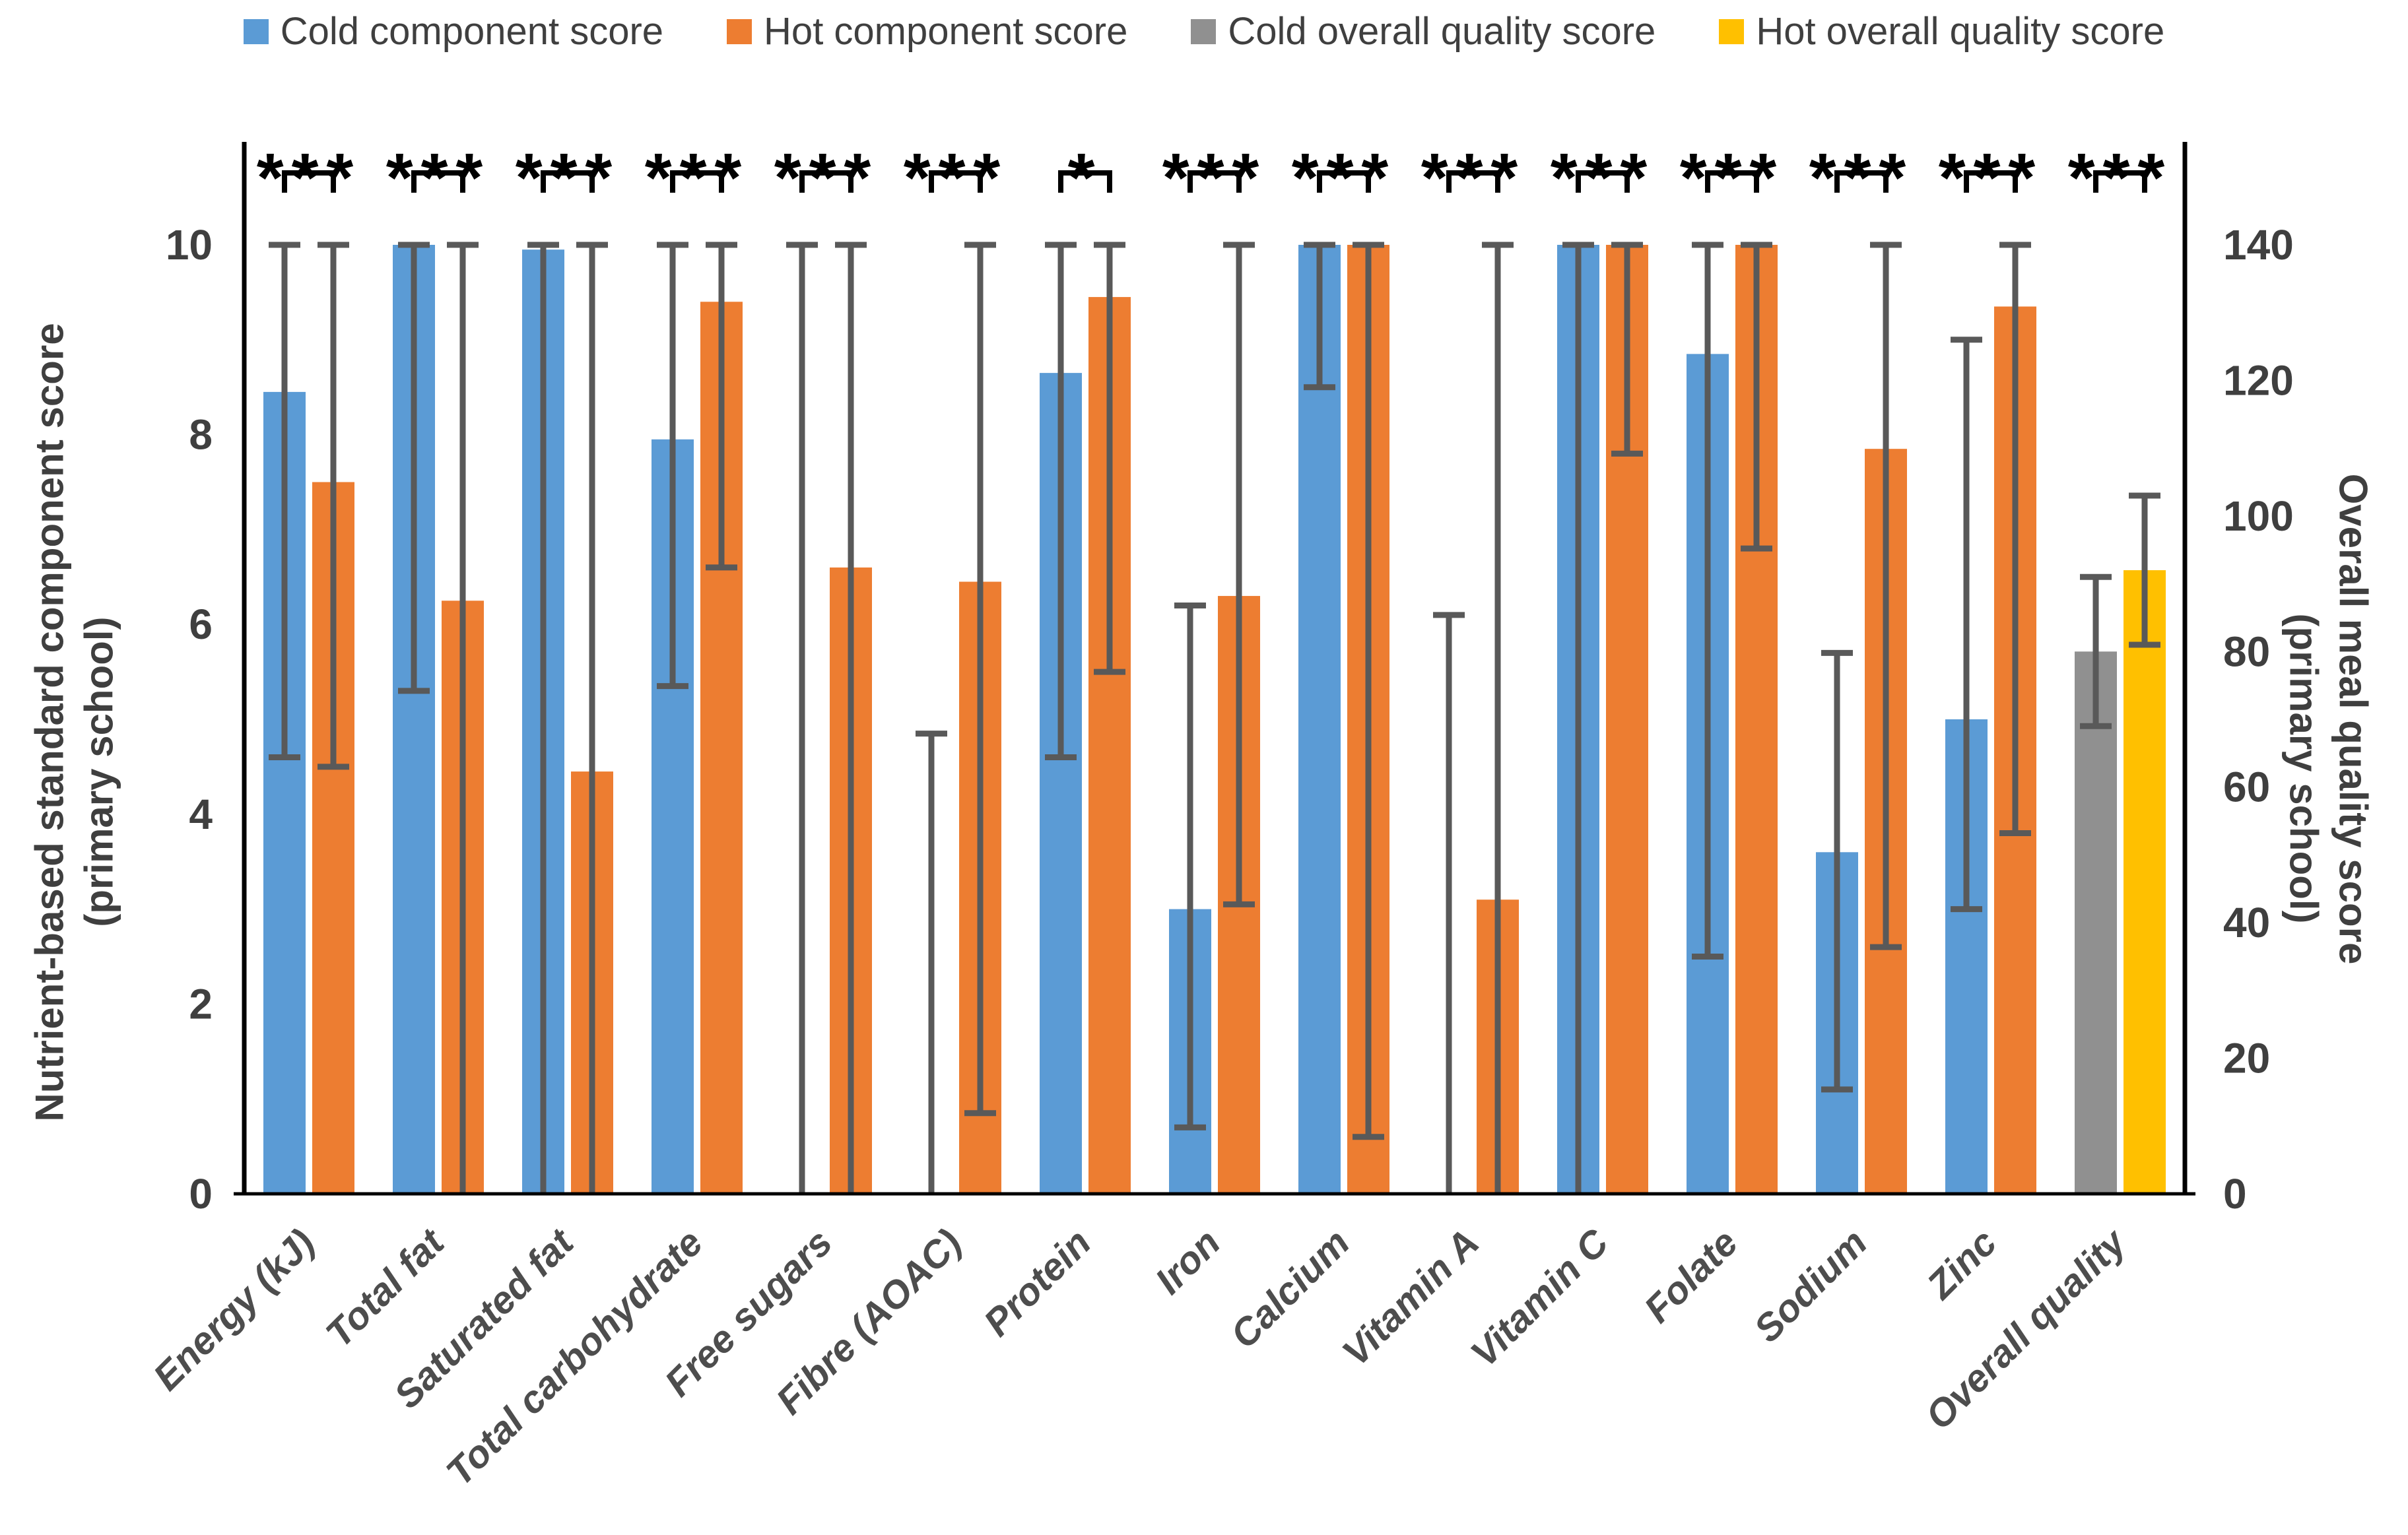 This screenshot has height=1535, width=2408. Describe the element at coordinates (201, 624) in the screenshot. I see `left-axis-tick-label: 6` at that location.